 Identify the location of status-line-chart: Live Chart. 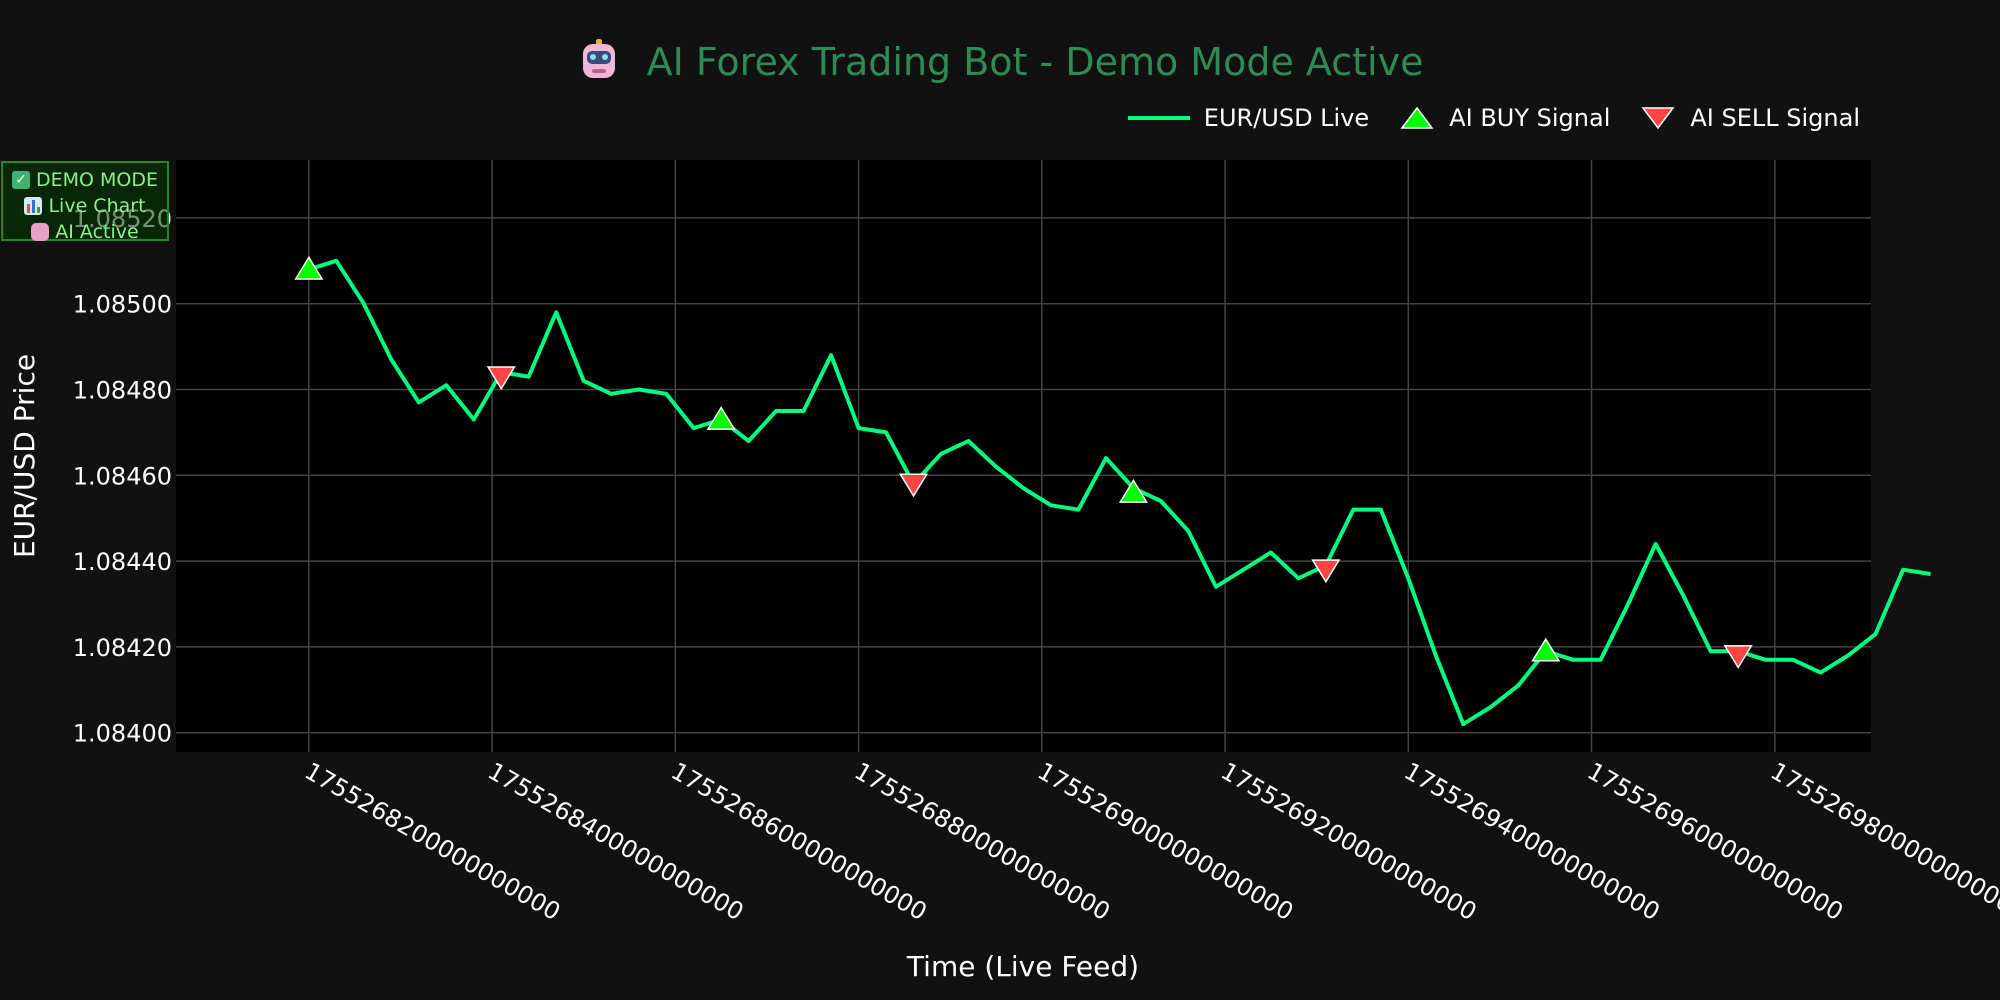
(85, 206).